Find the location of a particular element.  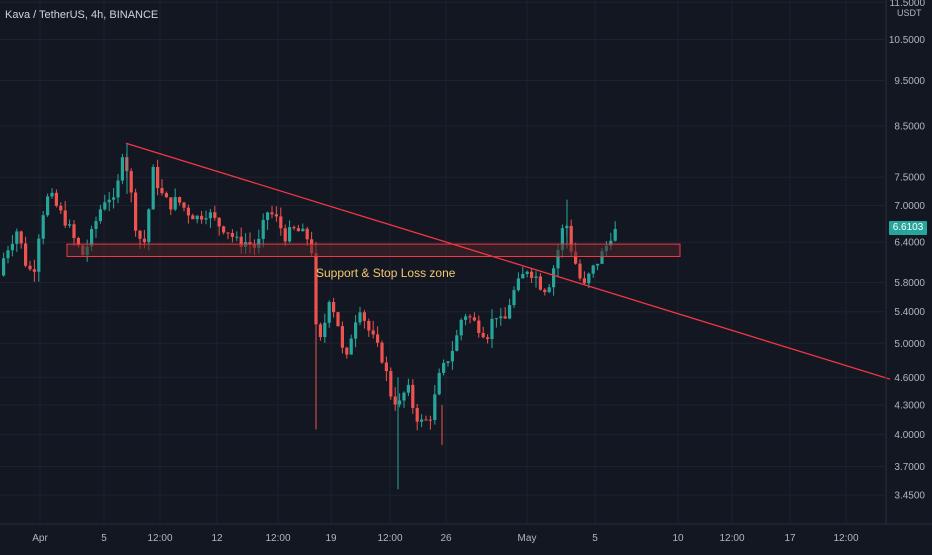

time-tick-label: 17 is located at coordinates (790, 538).